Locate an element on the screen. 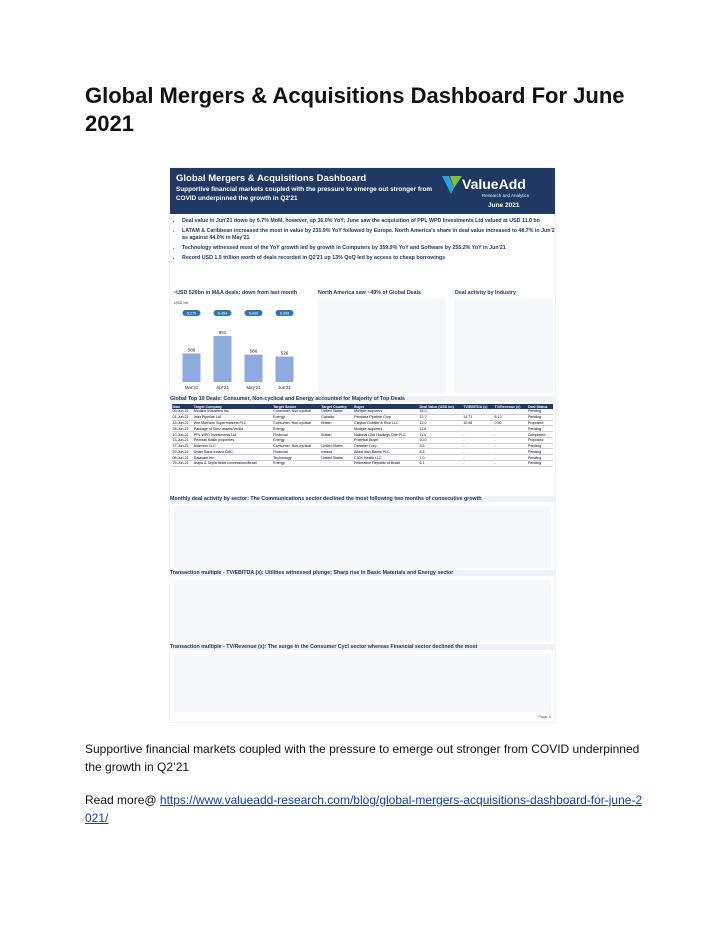  column-header: Target Sector is located at coordinates (296, 406).